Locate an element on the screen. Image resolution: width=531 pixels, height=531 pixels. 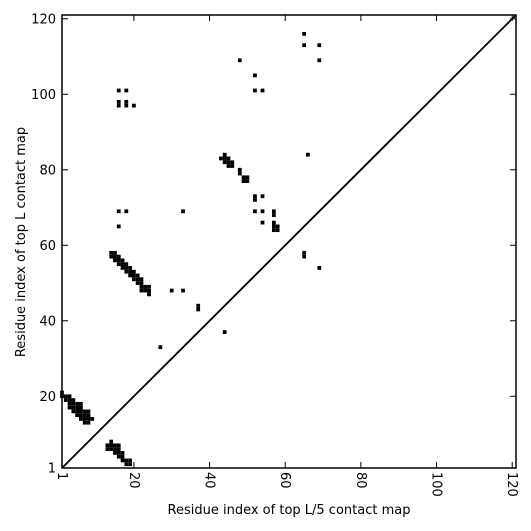
y-axis-label: Residue index of top L contact map is located at coordinates (21, 242).